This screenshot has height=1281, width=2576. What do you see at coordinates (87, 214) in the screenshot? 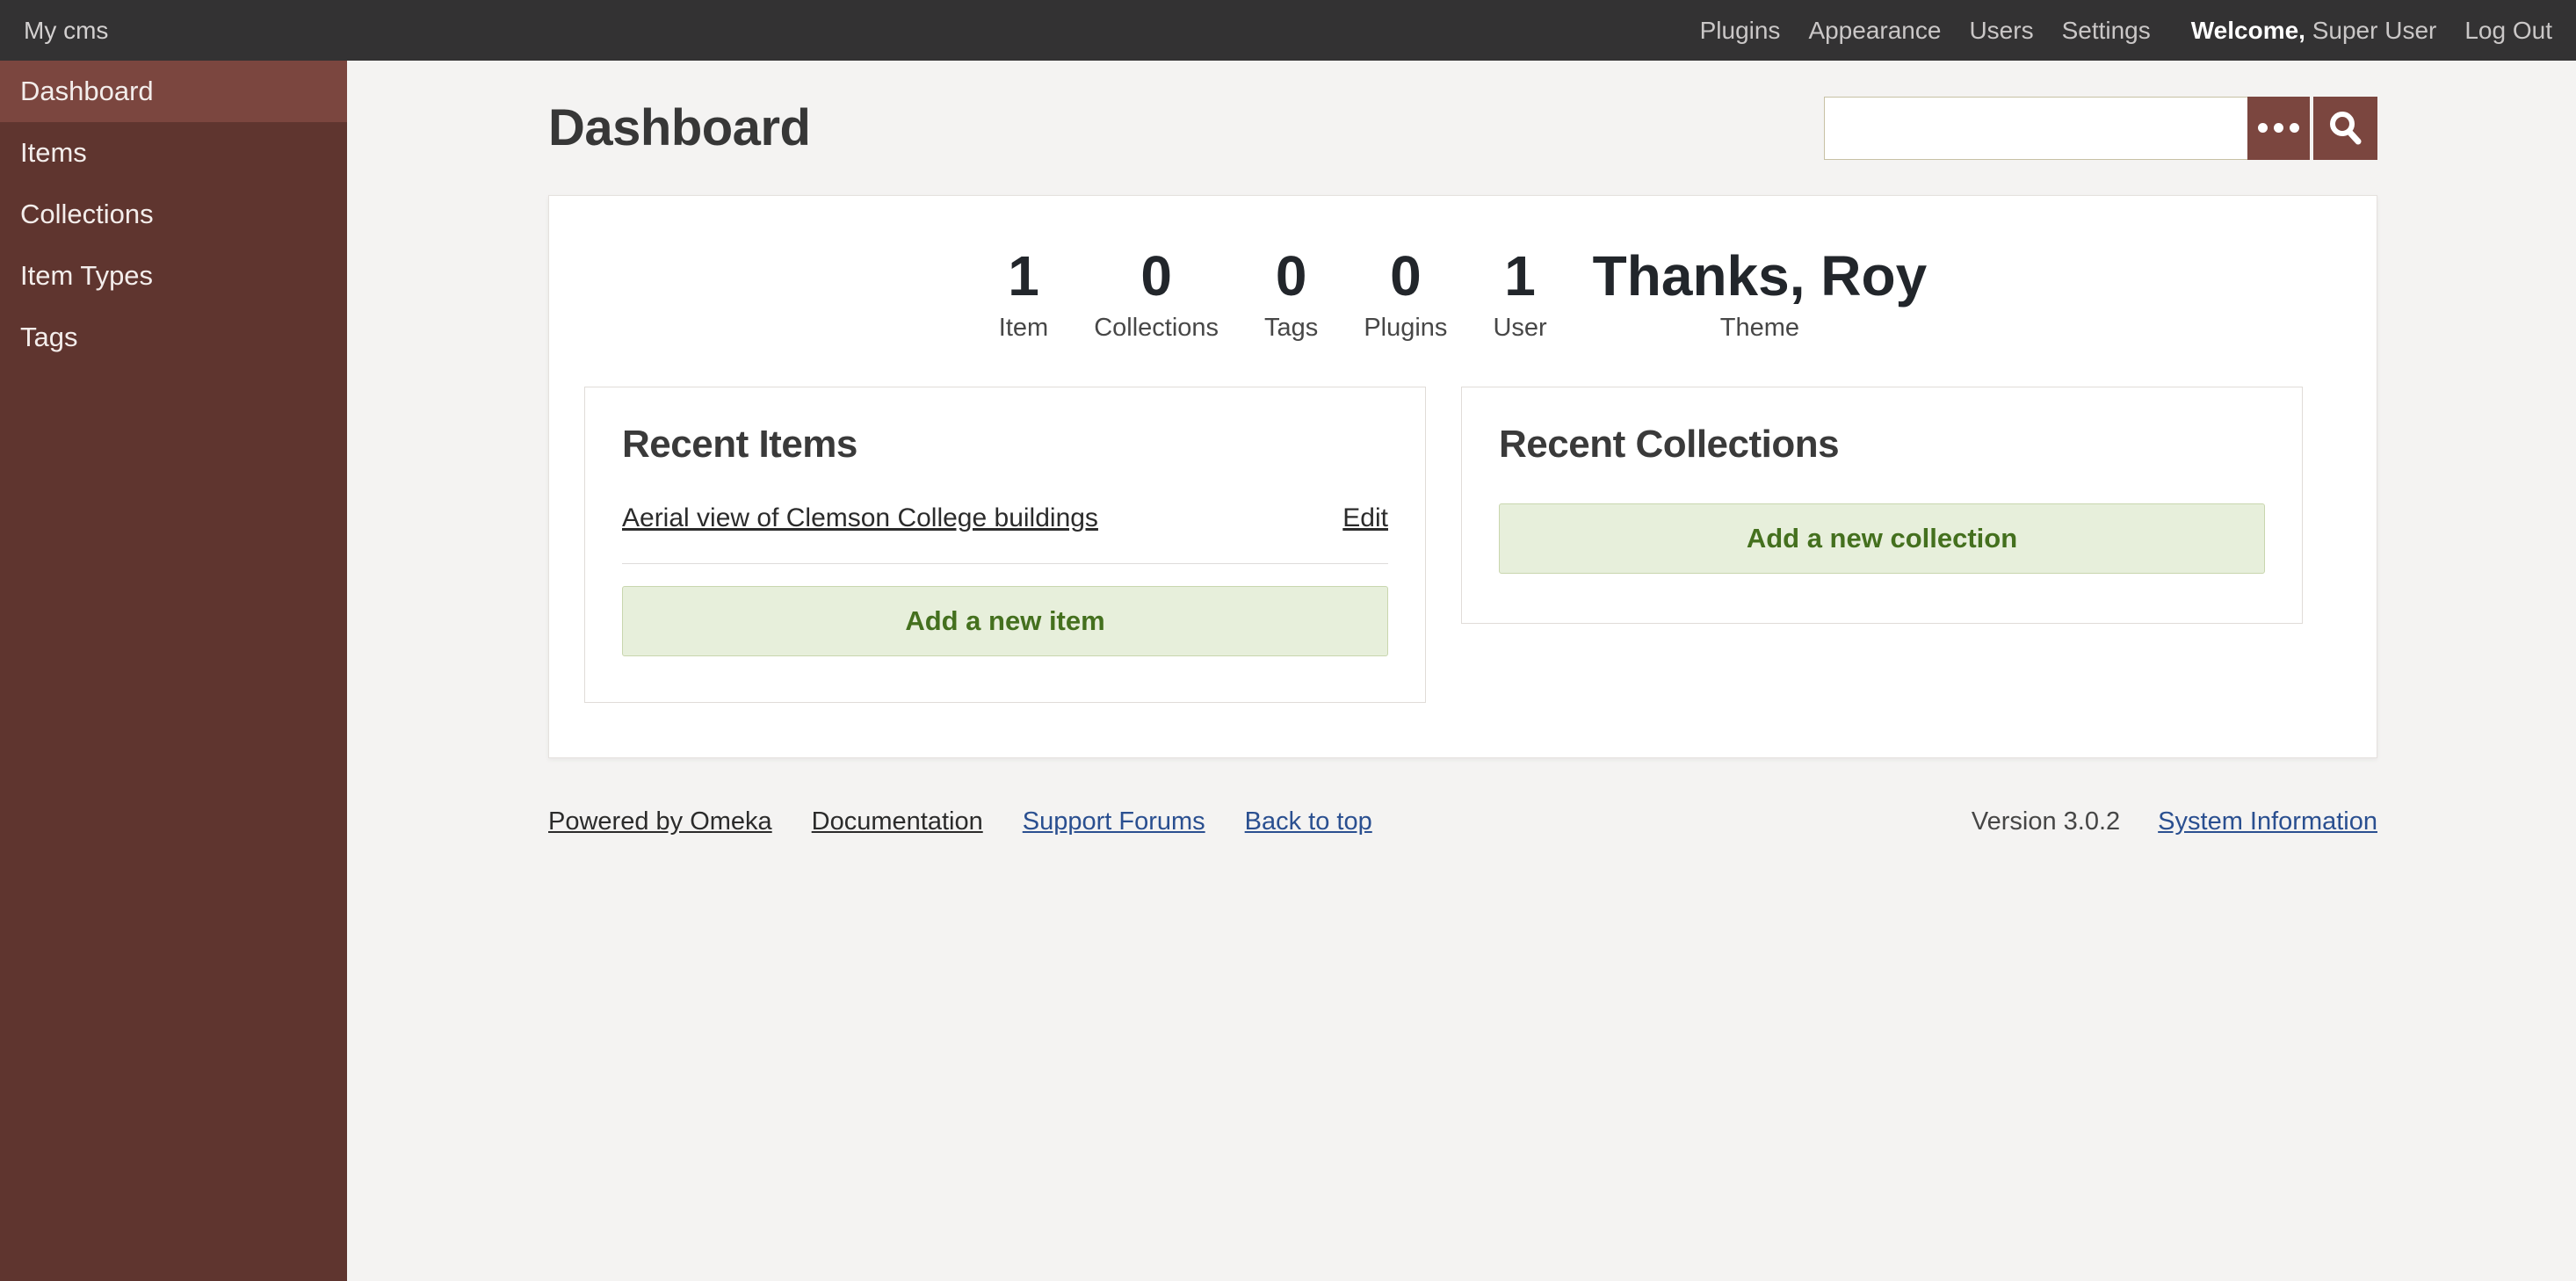
I see `sidebar-item-collections: Collections` at bounding box center [87, 214].